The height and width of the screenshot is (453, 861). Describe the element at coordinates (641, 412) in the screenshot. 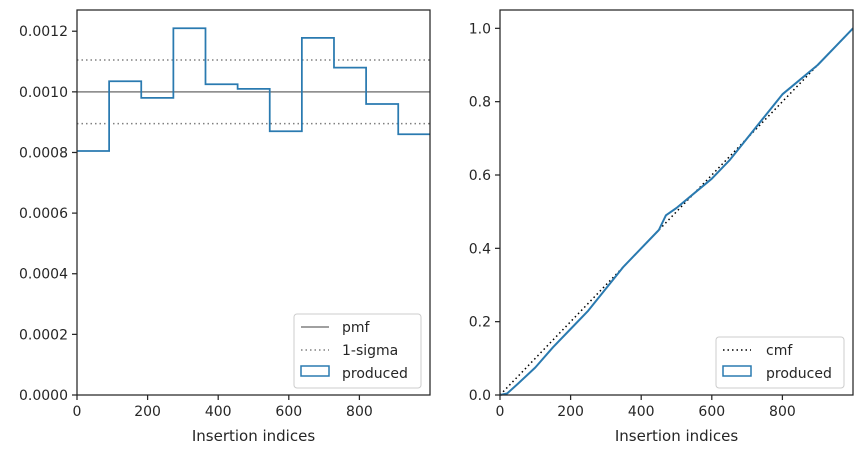

I see `cmf-x-tick-label: 400` at that location.